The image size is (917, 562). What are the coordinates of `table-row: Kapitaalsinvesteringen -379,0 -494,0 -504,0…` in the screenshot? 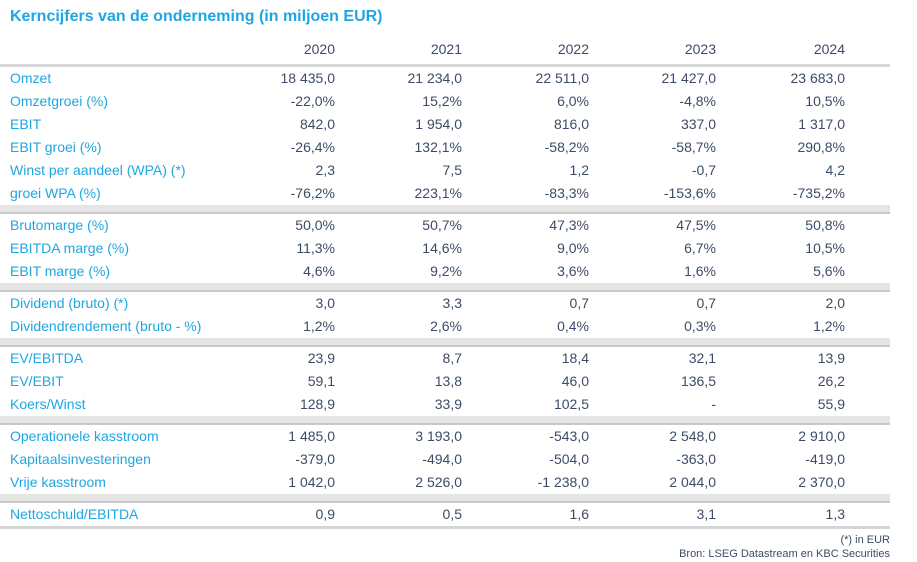 It's located at (445, 459).